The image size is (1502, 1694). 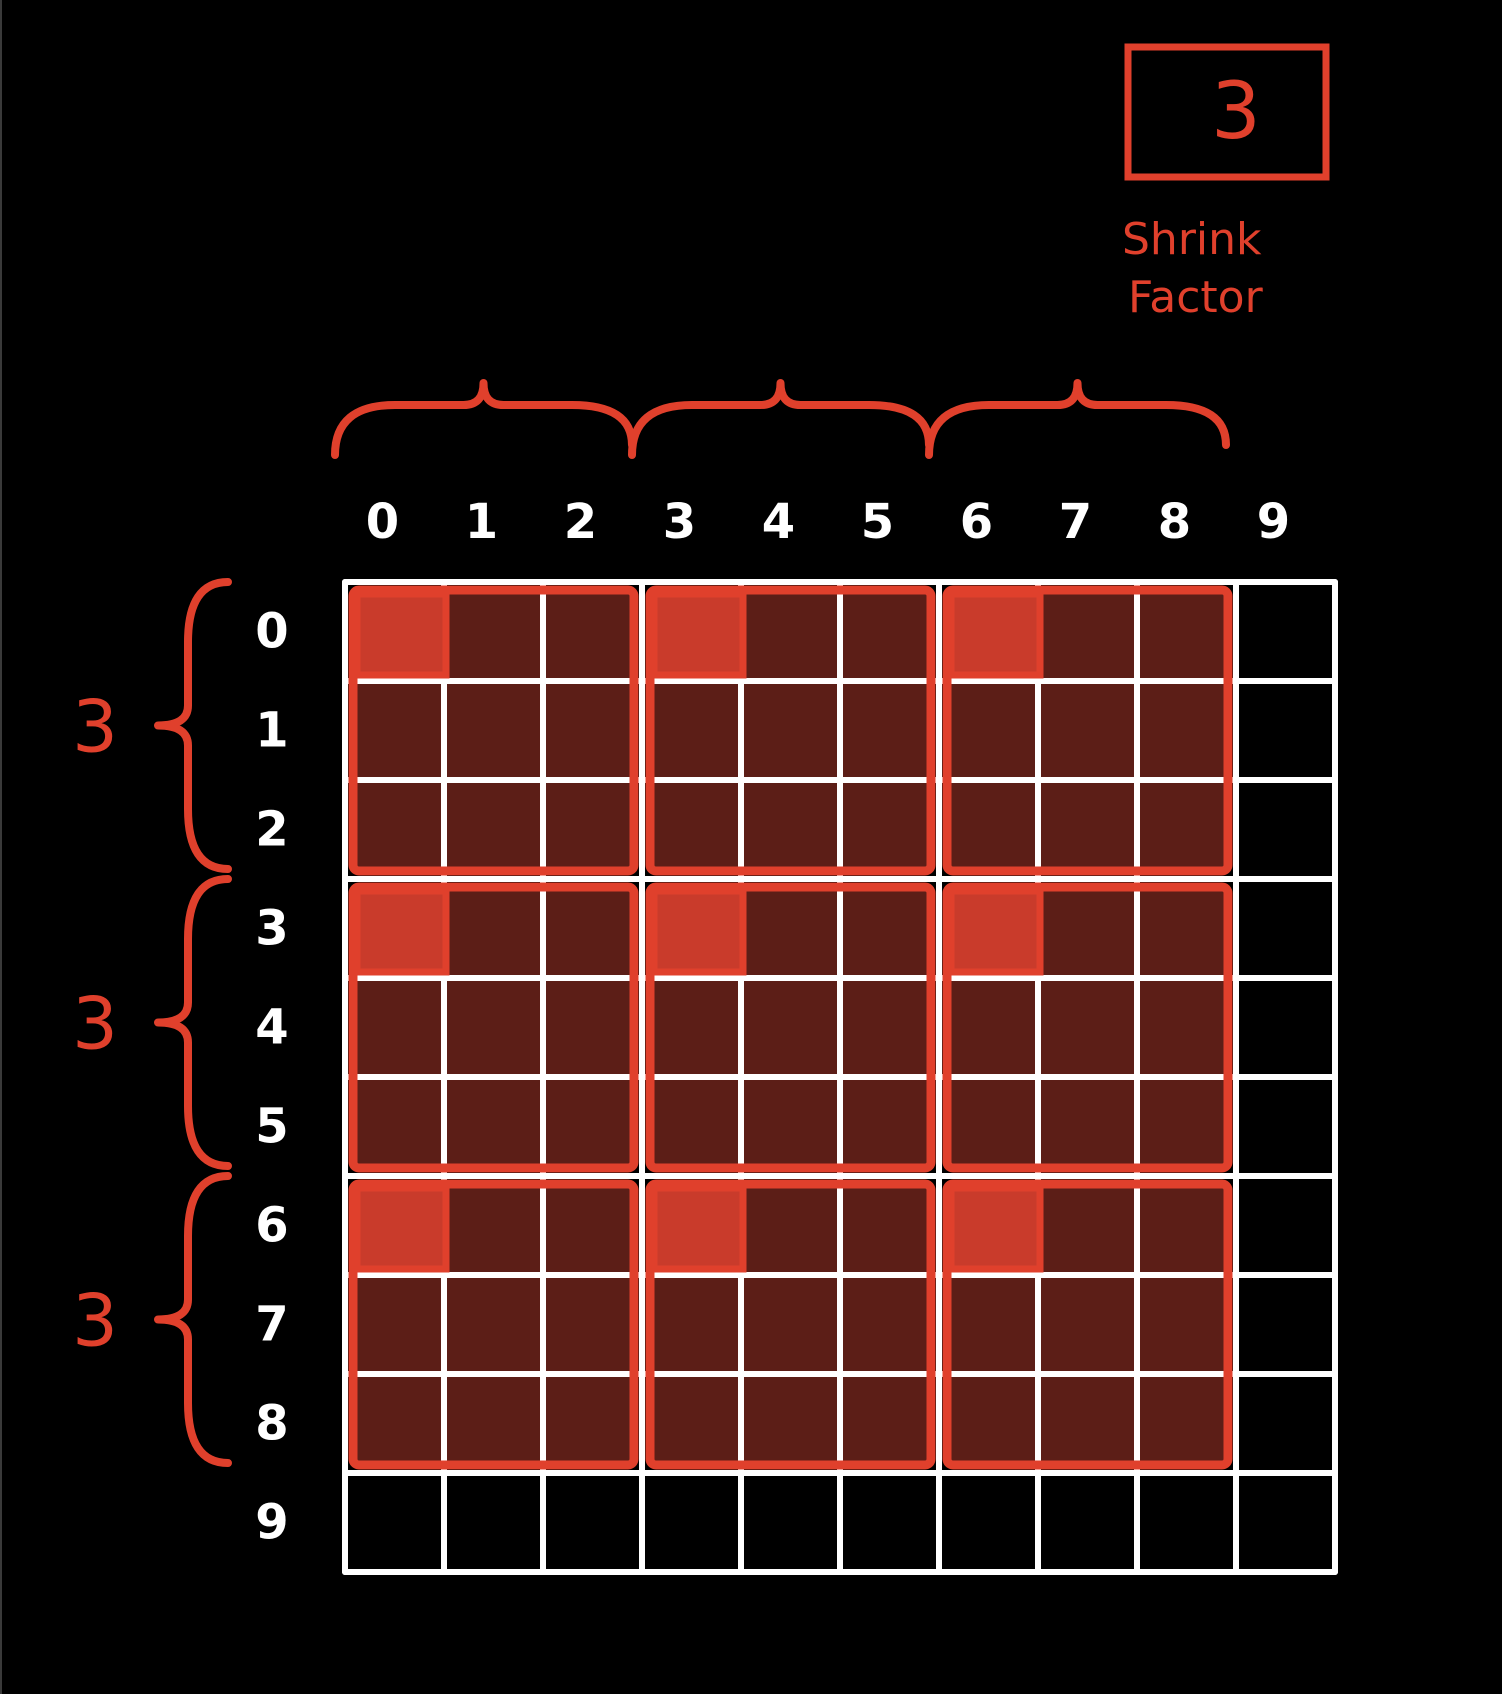 I want to click on row-label: 0, so click(x=271, y=632).